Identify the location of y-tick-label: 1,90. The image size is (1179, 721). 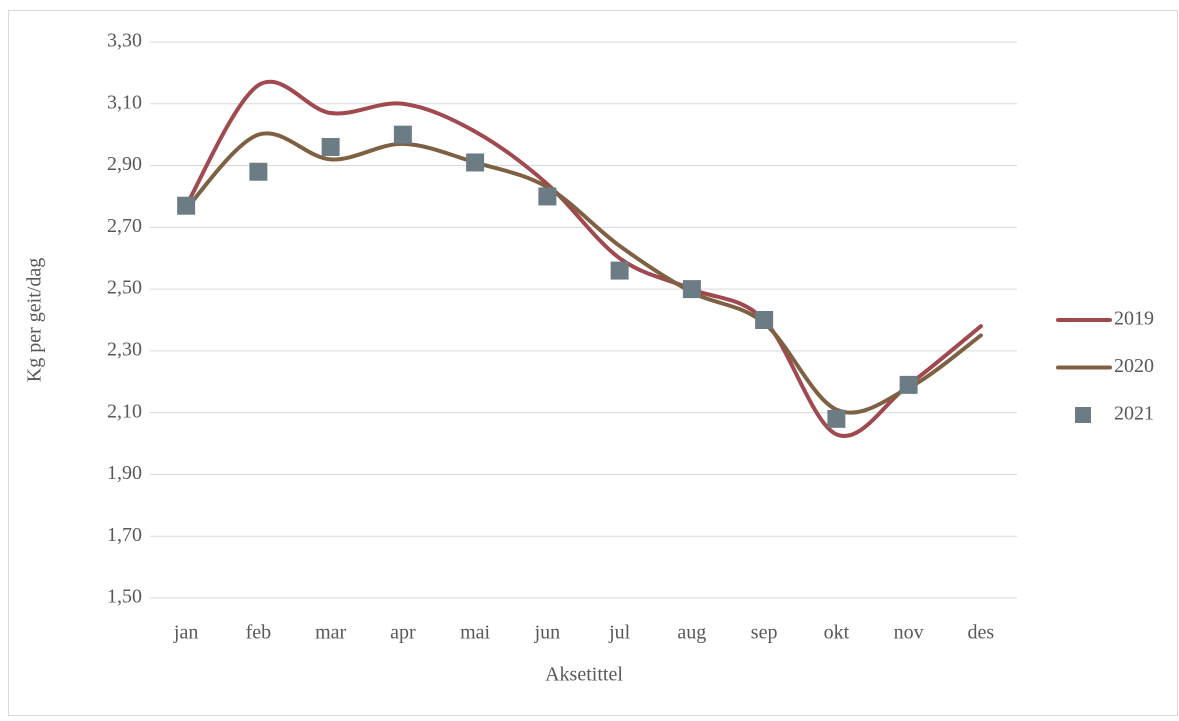
(124, 473).